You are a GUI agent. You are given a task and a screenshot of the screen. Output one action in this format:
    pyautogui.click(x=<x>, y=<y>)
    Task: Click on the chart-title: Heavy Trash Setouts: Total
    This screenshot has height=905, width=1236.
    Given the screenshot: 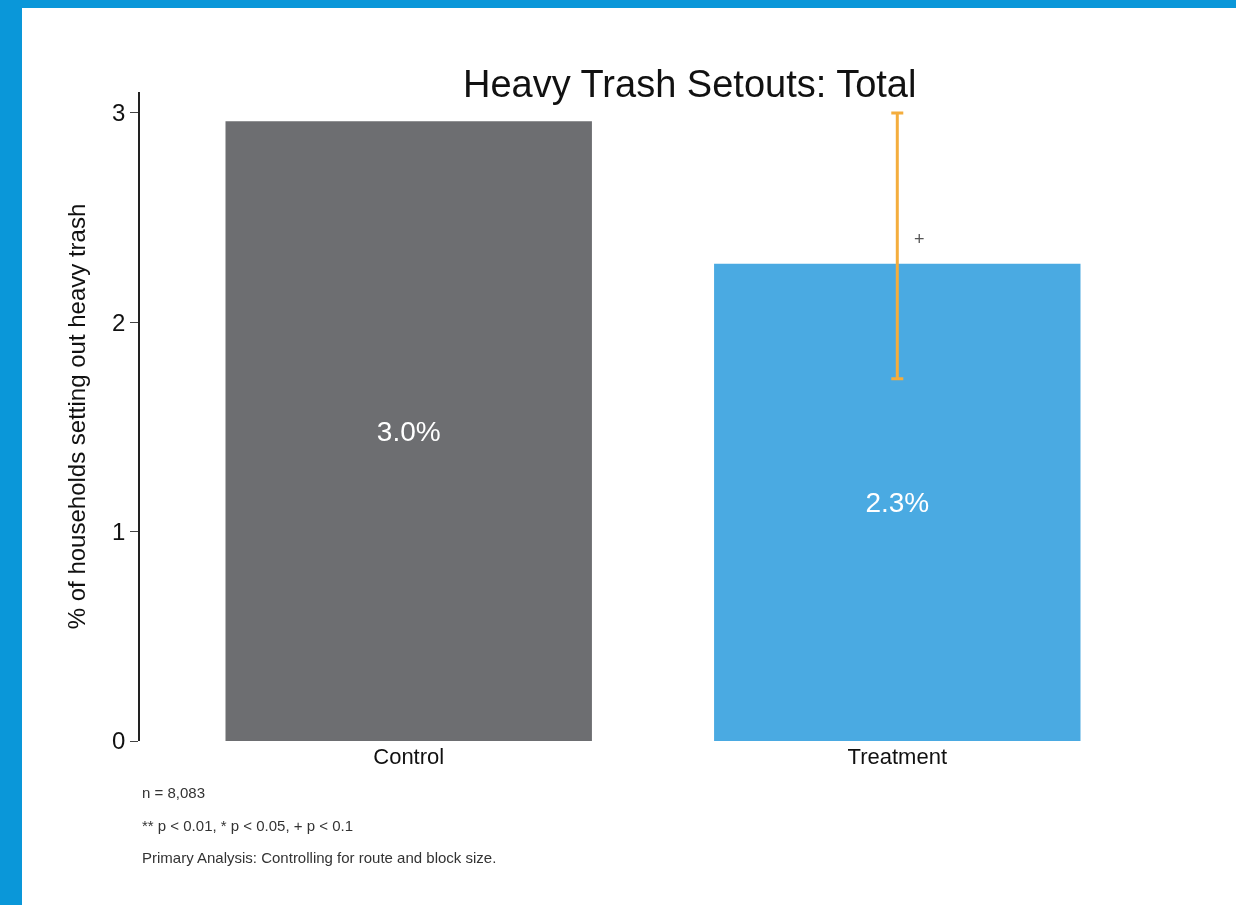 What is the action you would take?
    pyautogui.click(x=689, y=84)
    